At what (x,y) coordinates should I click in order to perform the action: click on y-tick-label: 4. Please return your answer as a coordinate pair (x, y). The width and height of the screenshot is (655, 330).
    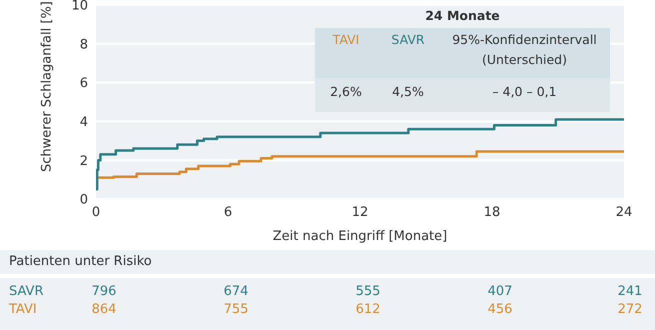
    Looking at the image, I should click on (84, 122).